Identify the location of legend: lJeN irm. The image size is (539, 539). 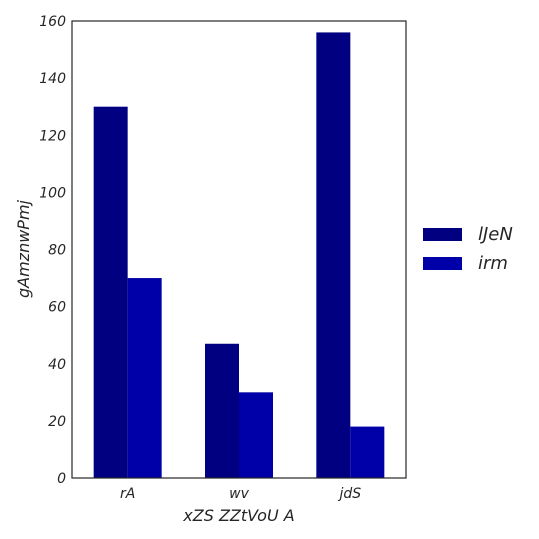
(468, 249).